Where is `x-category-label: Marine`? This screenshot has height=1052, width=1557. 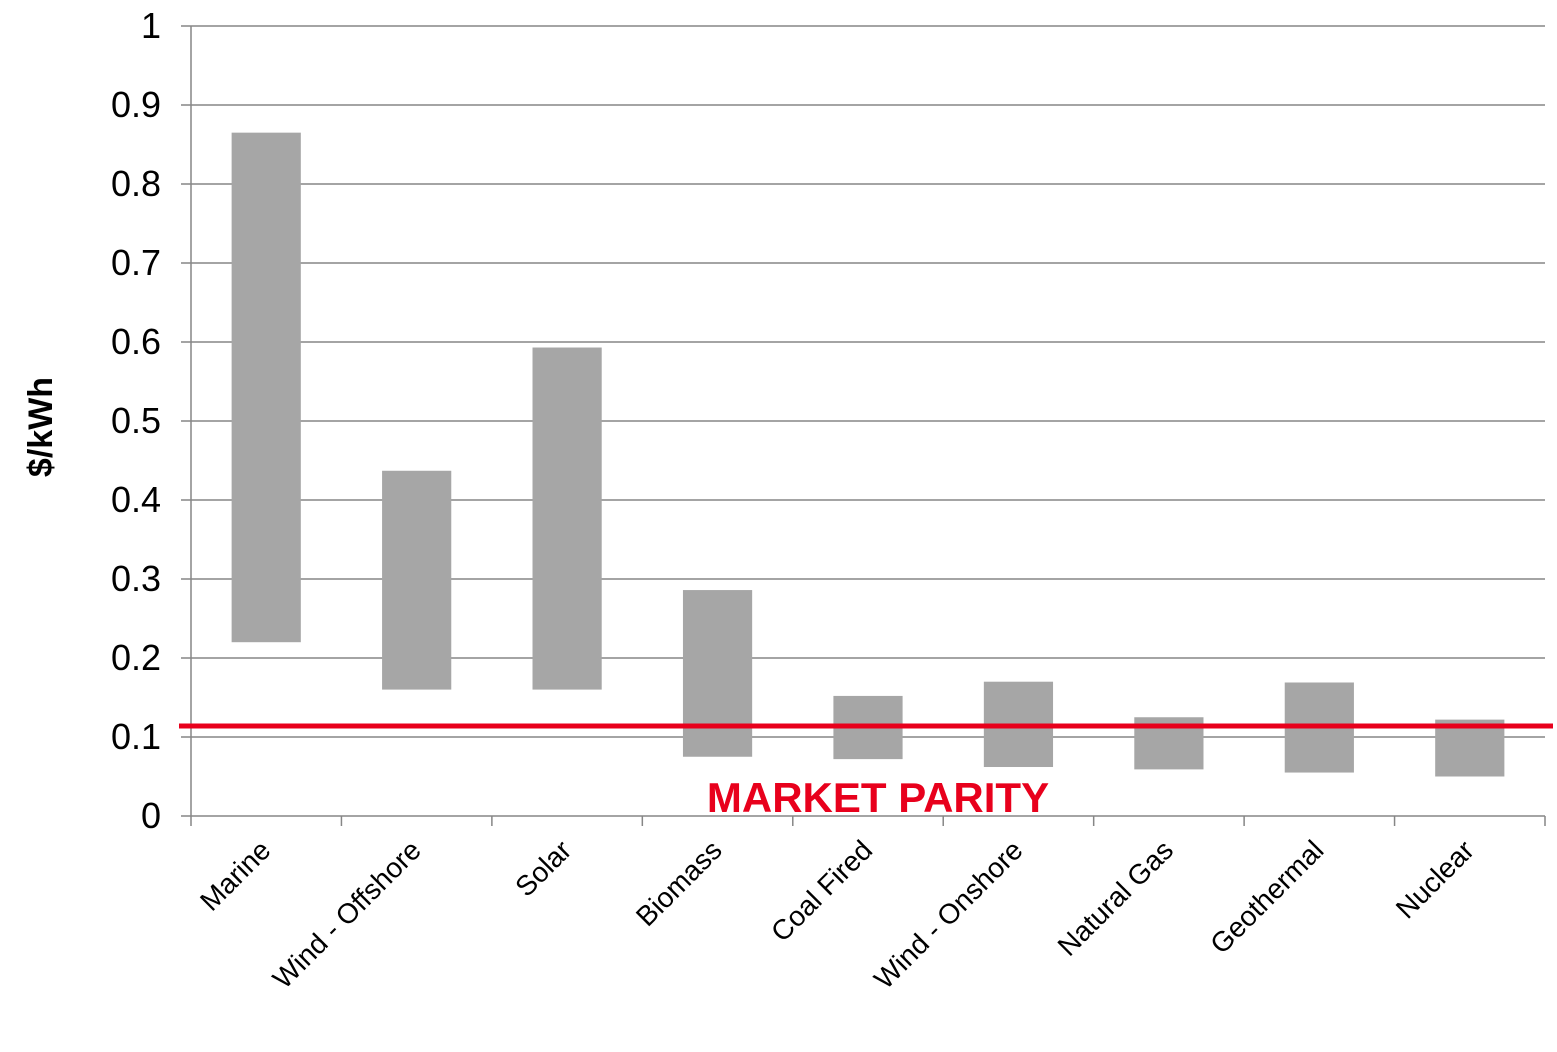 x-category-label: Marine is located at coordinates (235, 875).